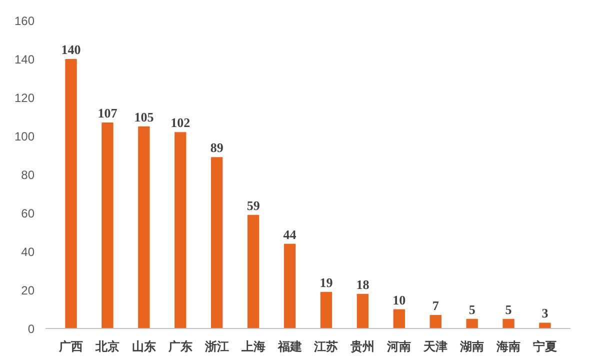 The height and width of the screenshot is (358, 590). I want to click on data-label: 89, so click(217, 148).